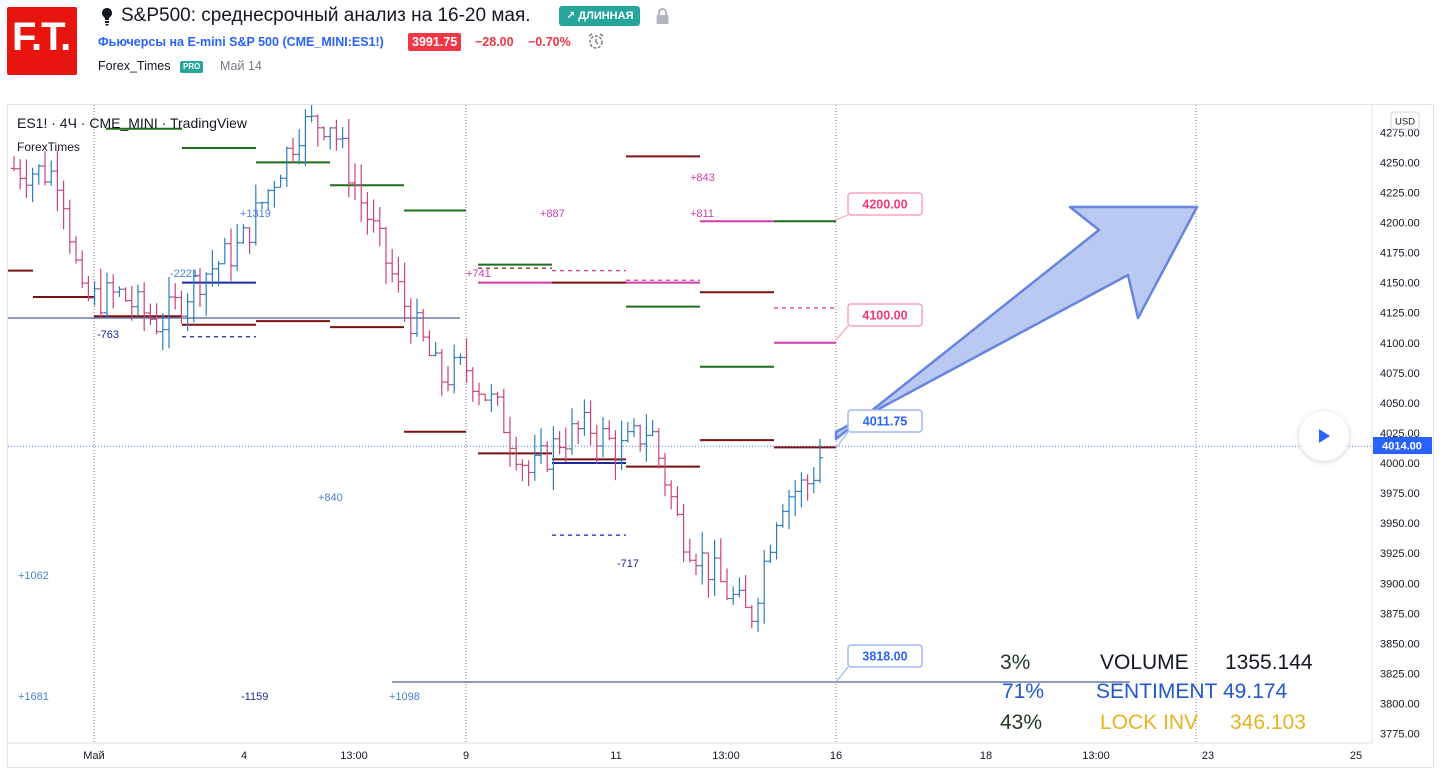 The image size is (1441, 775). Describe the element at coordinates (48, 147) in the screenshot. I see `chart-watermark: ForexTimes` at that location.